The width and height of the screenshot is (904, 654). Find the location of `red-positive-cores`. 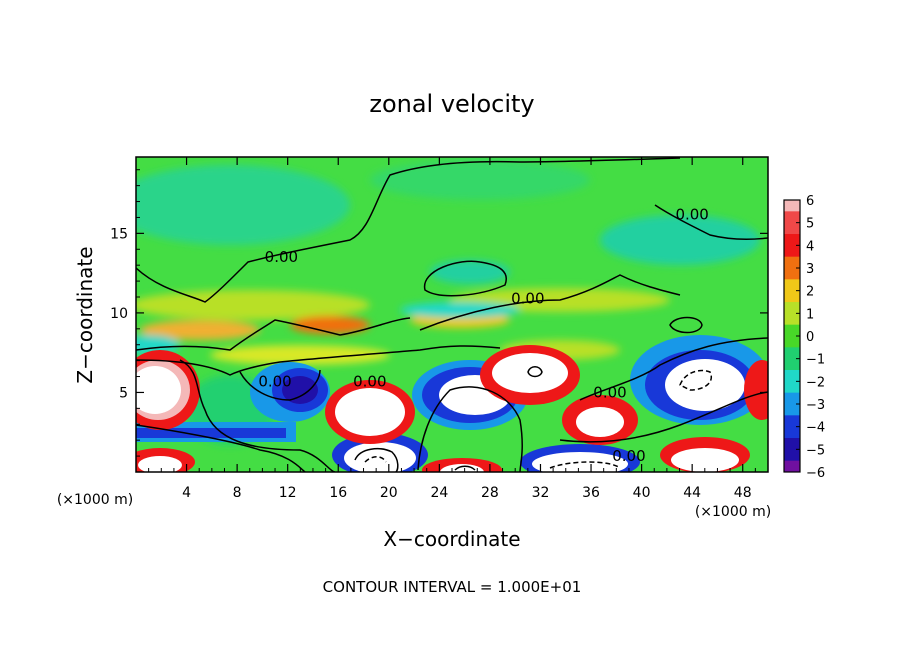

red-positive-cores is located at coordinates (452, 408).